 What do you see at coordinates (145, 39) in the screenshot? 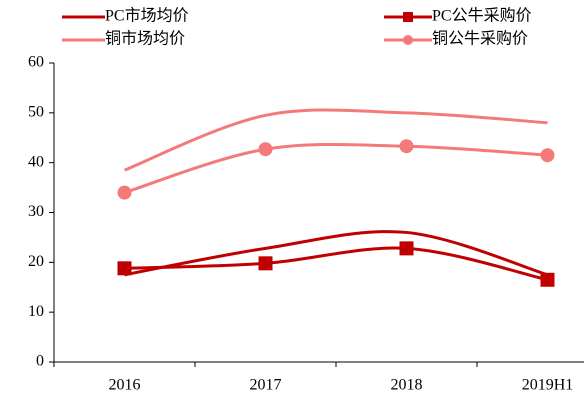
I see `legend-label: 铜市场均价` at bounding box center [145, 39].